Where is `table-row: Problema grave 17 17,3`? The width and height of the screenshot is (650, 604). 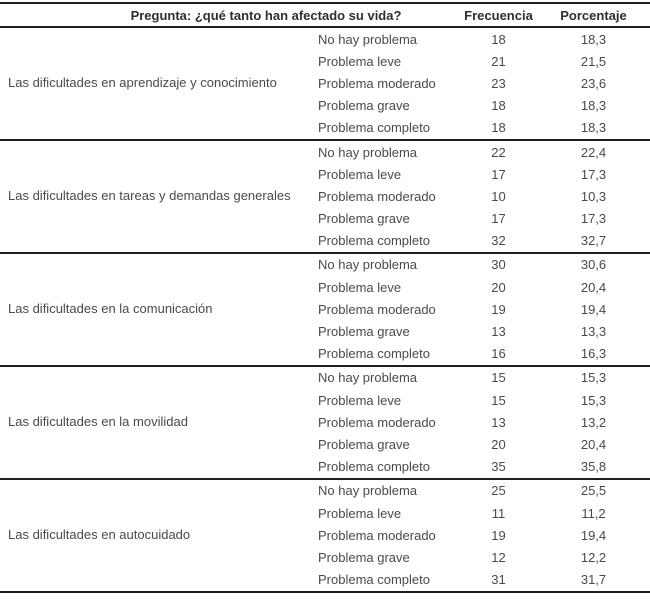
table-row: Problema grave 17 17,3 is located at coordinates (325, 219).